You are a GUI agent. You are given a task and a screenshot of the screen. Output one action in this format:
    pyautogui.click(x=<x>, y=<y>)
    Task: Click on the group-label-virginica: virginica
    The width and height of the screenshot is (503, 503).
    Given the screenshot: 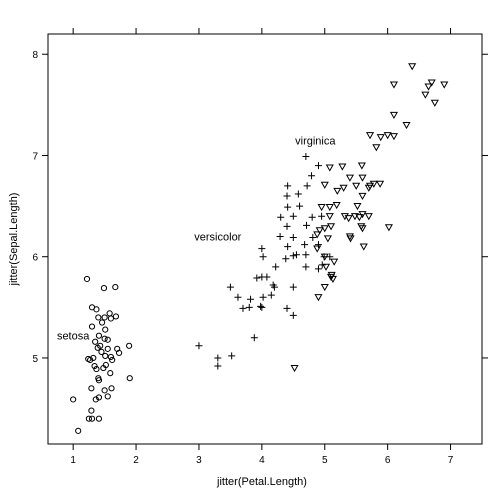 What is the action you would take?
    pyautogui.click(x=315, y=141)
    